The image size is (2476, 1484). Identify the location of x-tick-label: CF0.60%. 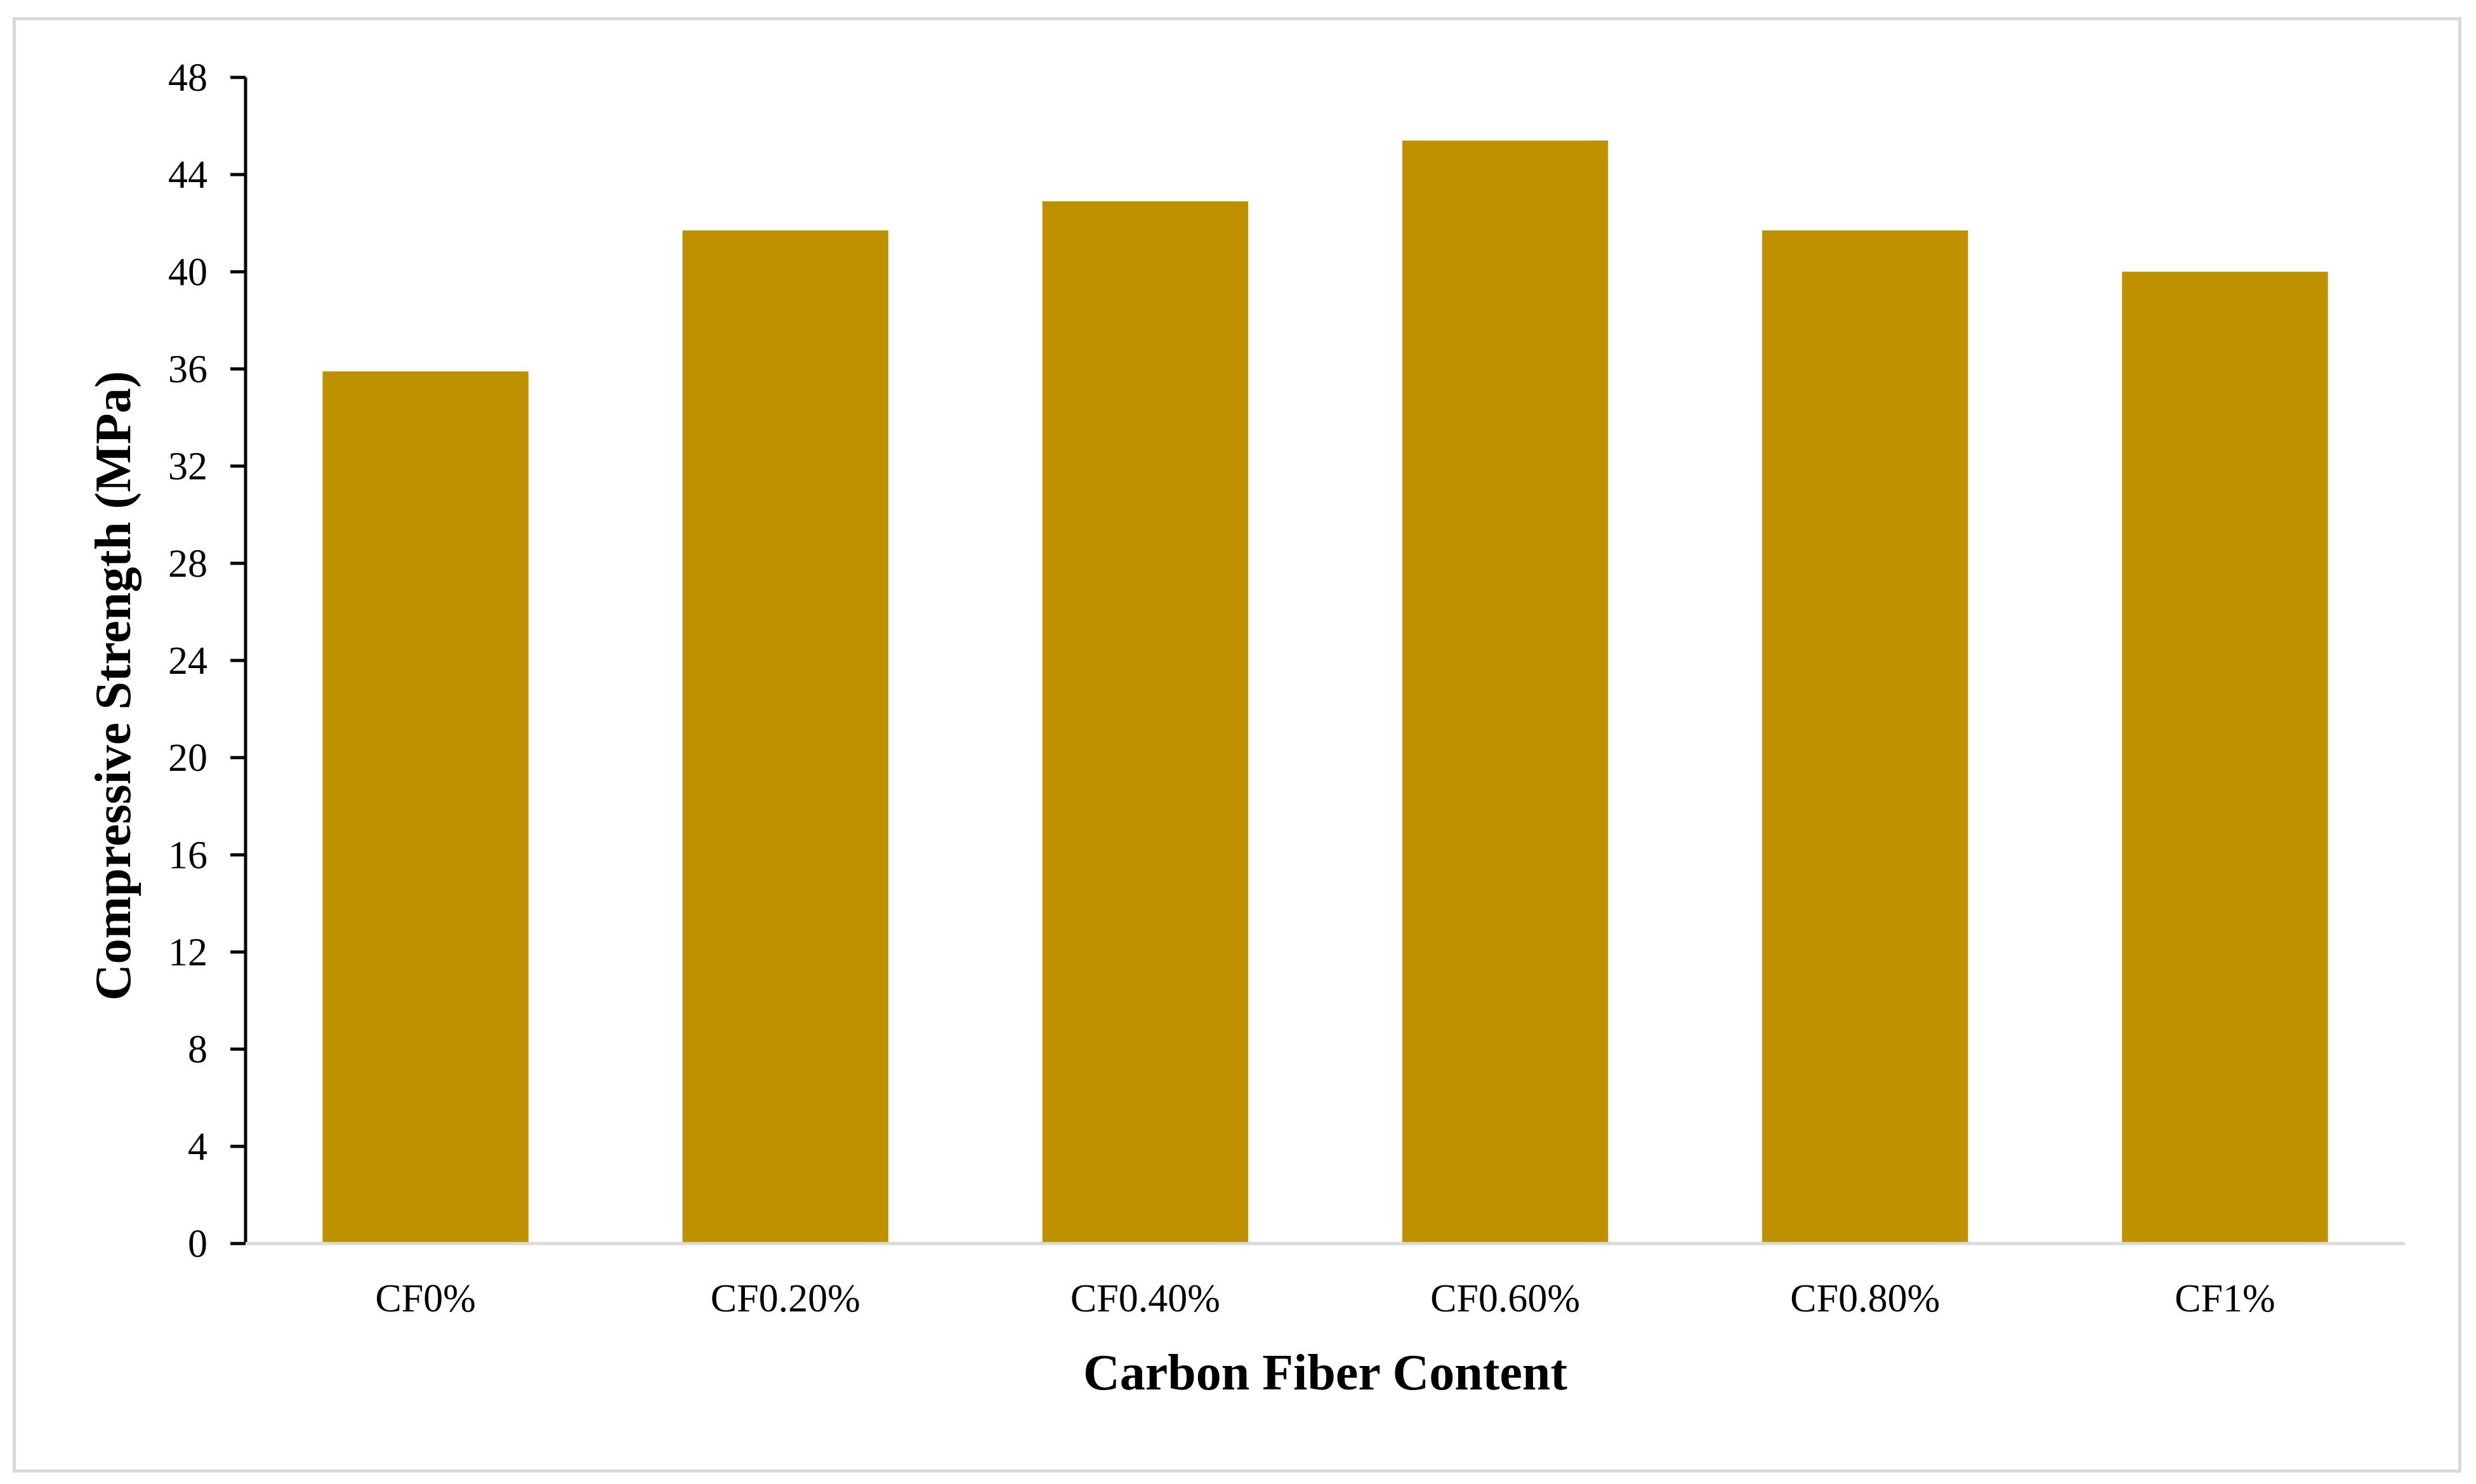
(1505, 1298).